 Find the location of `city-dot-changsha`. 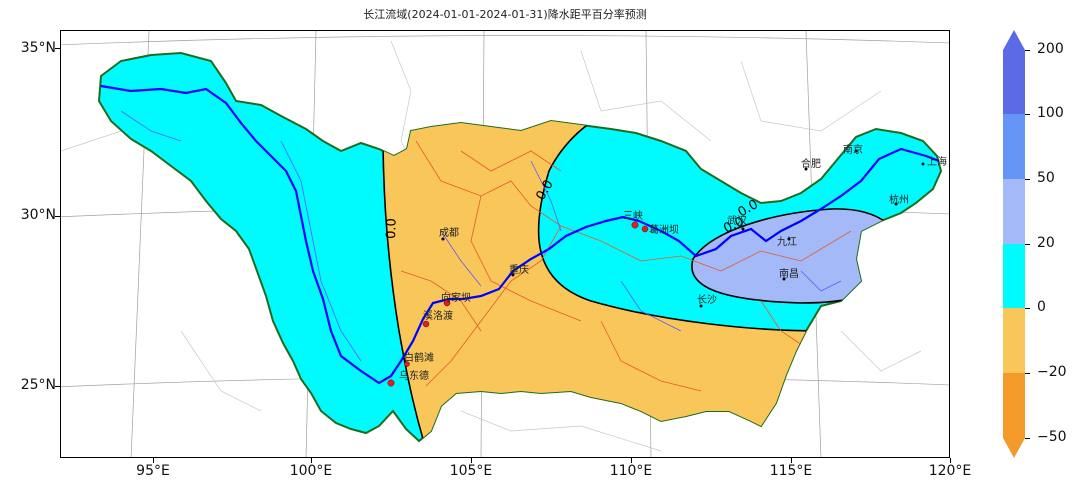

city-dot-changsha is located at coordinates (701, 306).